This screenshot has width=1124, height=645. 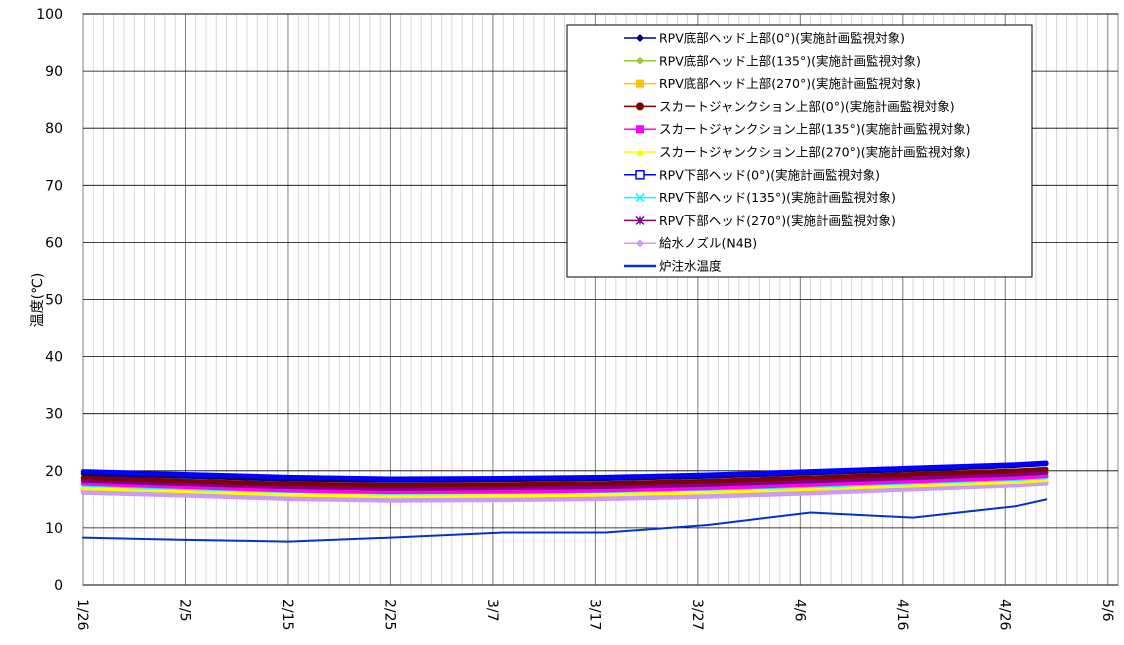 I want to click on y-tick-label: 70, so click(x=54, y=186).